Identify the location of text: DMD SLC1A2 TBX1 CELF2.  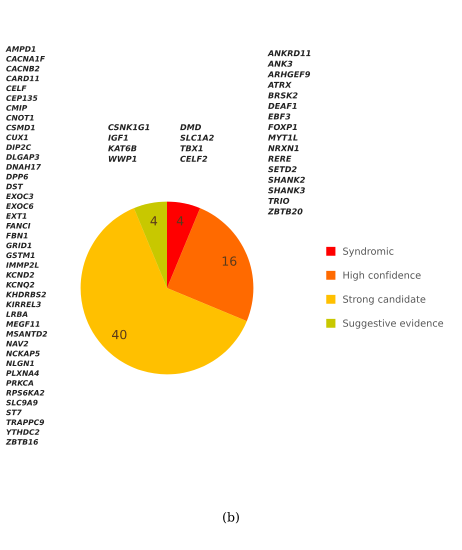
(197, 143).